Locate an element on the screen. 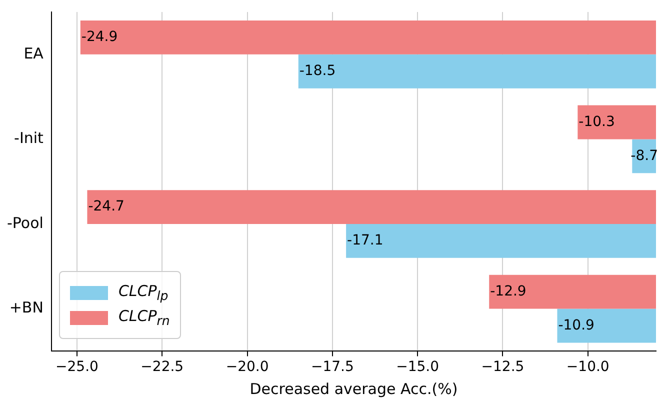 The height and width of the screenshot is (401, 660). y-tick-label: -Pool is located at coordinates (25, 223).